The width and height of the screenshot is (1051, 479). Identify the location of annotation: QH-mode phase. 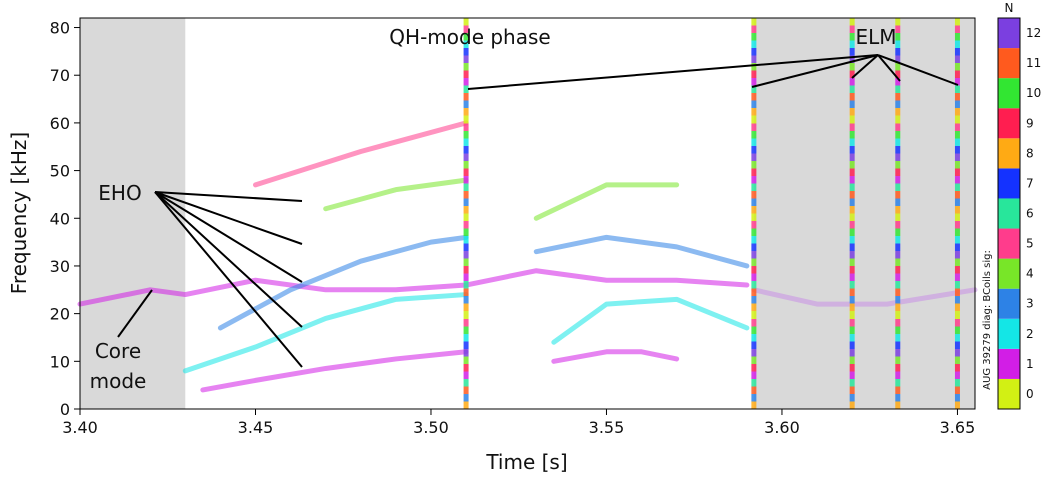
(469, 37).